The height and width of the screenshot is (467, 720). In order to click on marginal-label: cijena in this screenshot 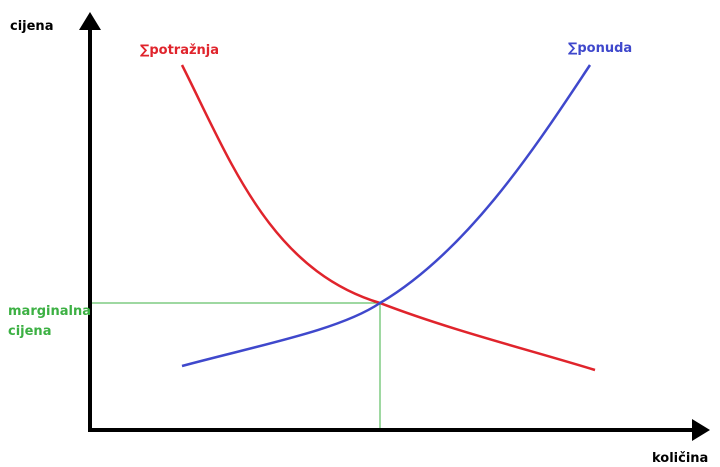, I will do `click(29, 331)`.